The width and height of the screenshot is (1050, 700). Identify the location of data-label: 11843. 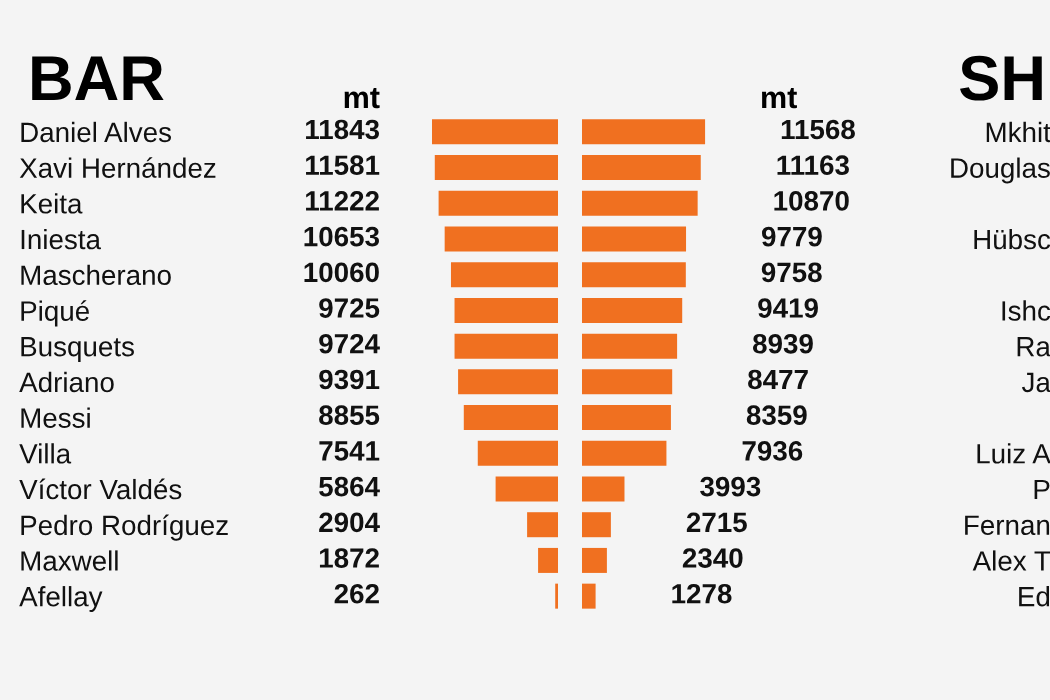
(342, 129).